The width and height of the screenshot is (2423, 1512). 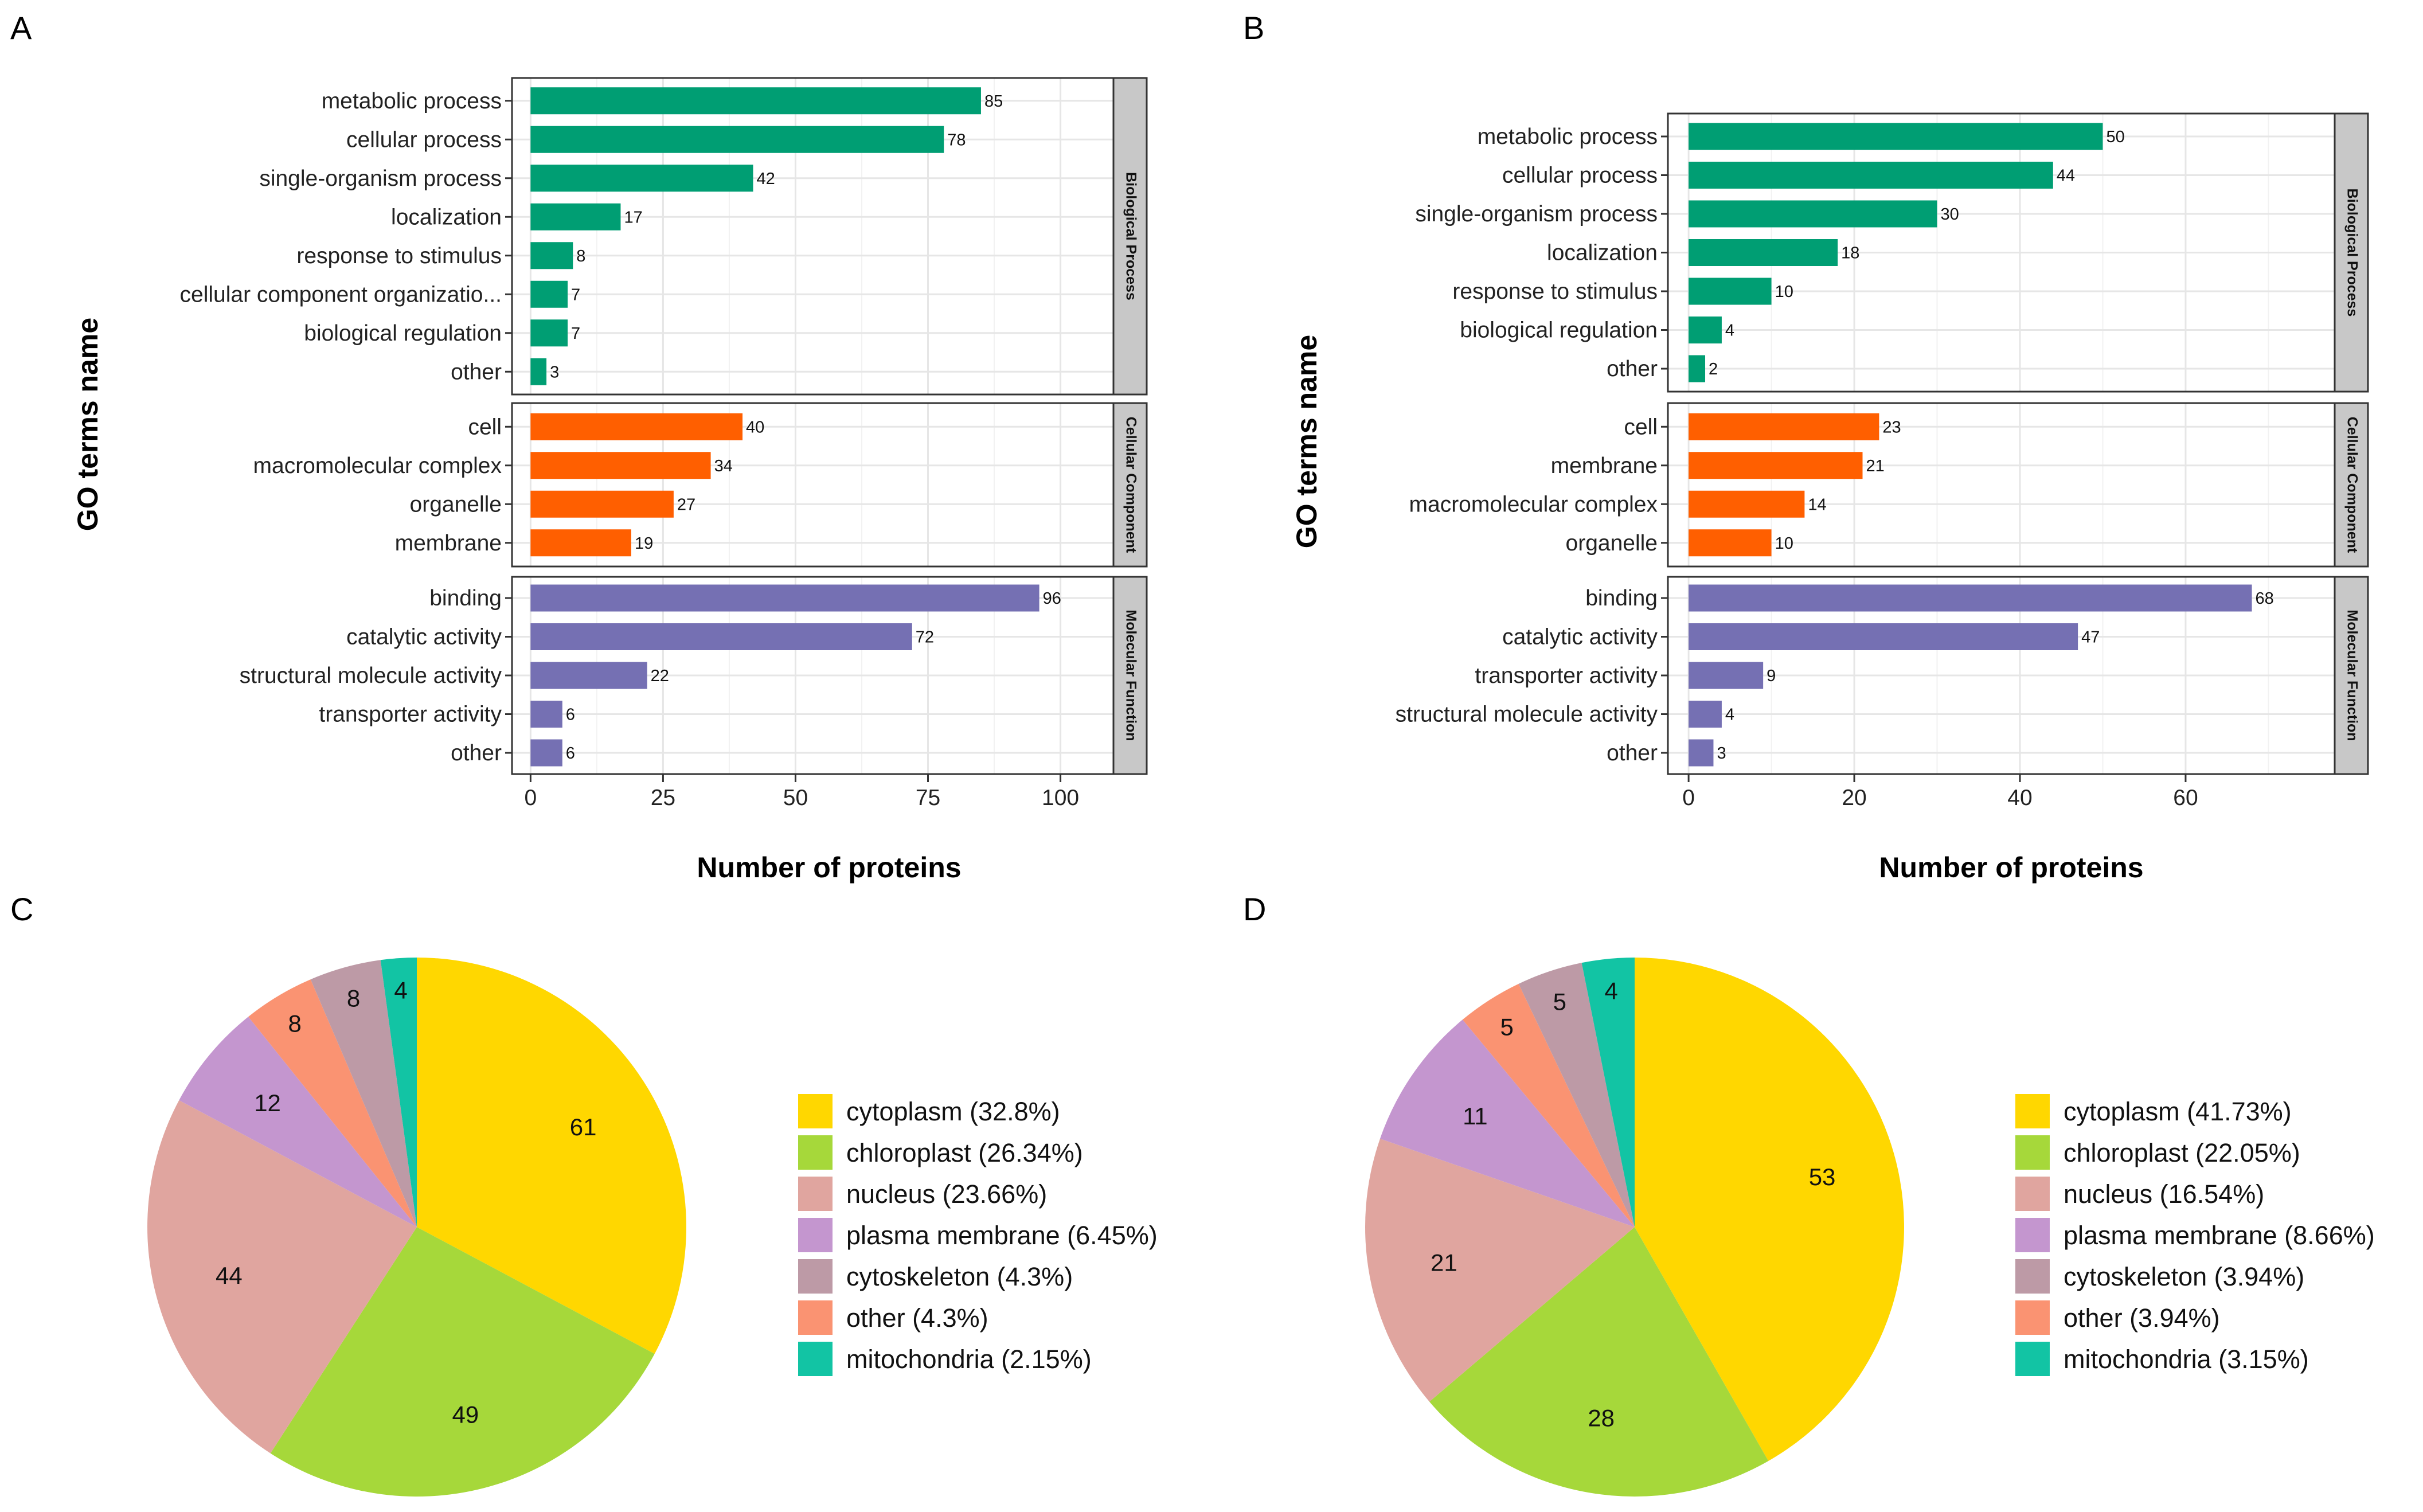 I want to click on panel-letter-c: C, so click(x=21, y=909).